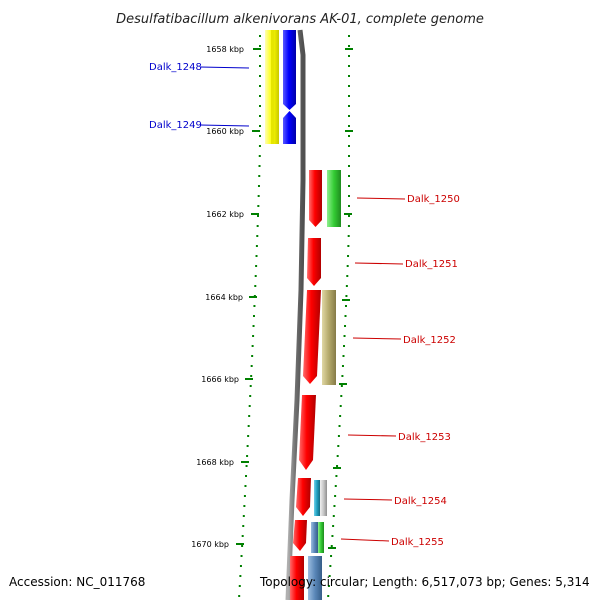  I want to click on gene-label-1253: Dalk_1253, so click(424, 437).